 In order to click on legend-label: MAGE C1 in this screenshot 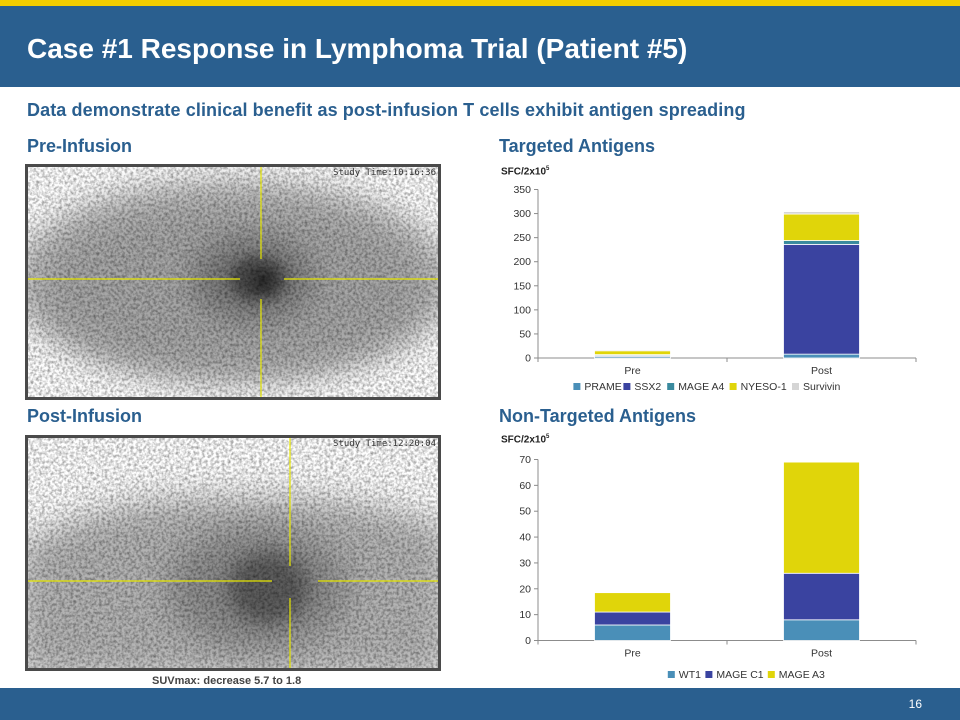, I will do `click(739, 675)`.